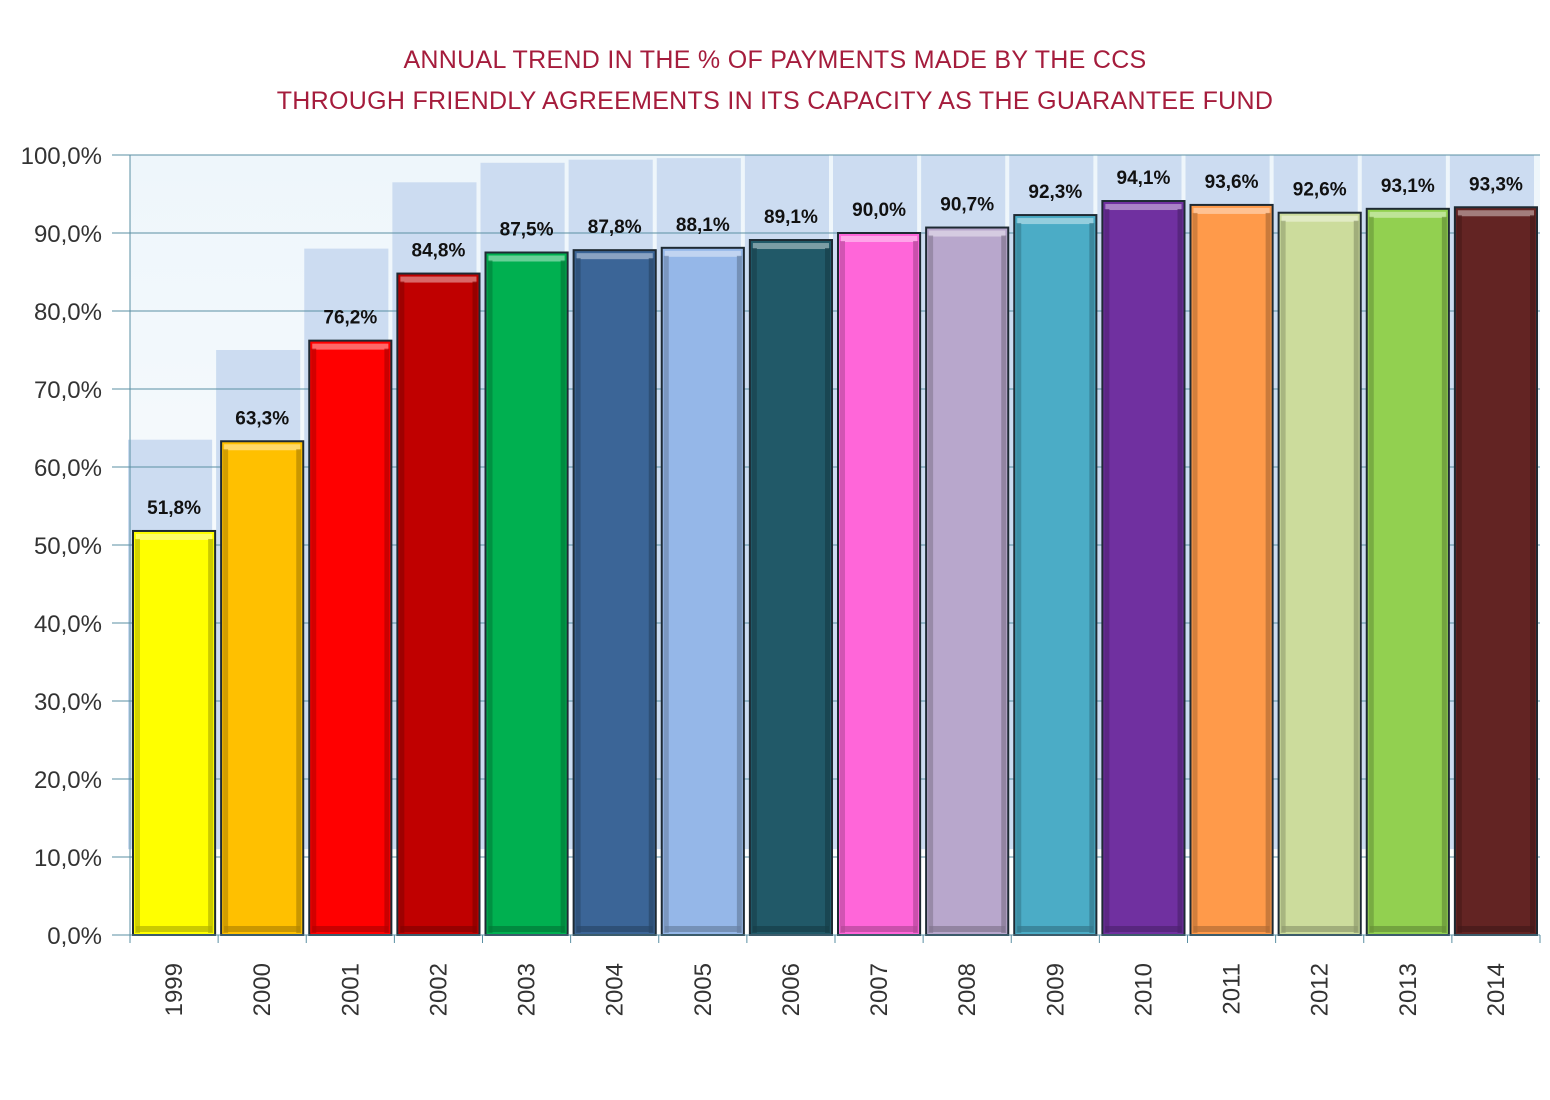 The image size is (1550, 1100). I want to click on x-tick-label: 2014, so click(1496, 989).